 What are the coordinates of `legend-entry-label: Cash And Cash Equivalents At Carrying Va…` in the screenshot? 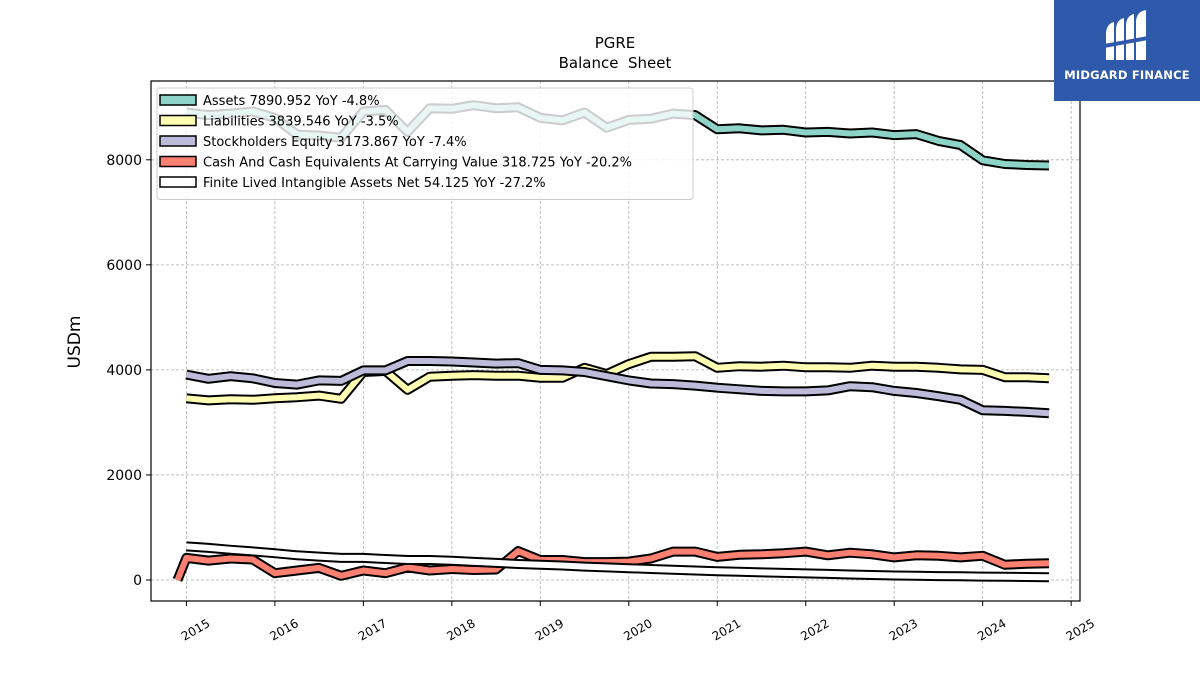 It's located at (417, 163).